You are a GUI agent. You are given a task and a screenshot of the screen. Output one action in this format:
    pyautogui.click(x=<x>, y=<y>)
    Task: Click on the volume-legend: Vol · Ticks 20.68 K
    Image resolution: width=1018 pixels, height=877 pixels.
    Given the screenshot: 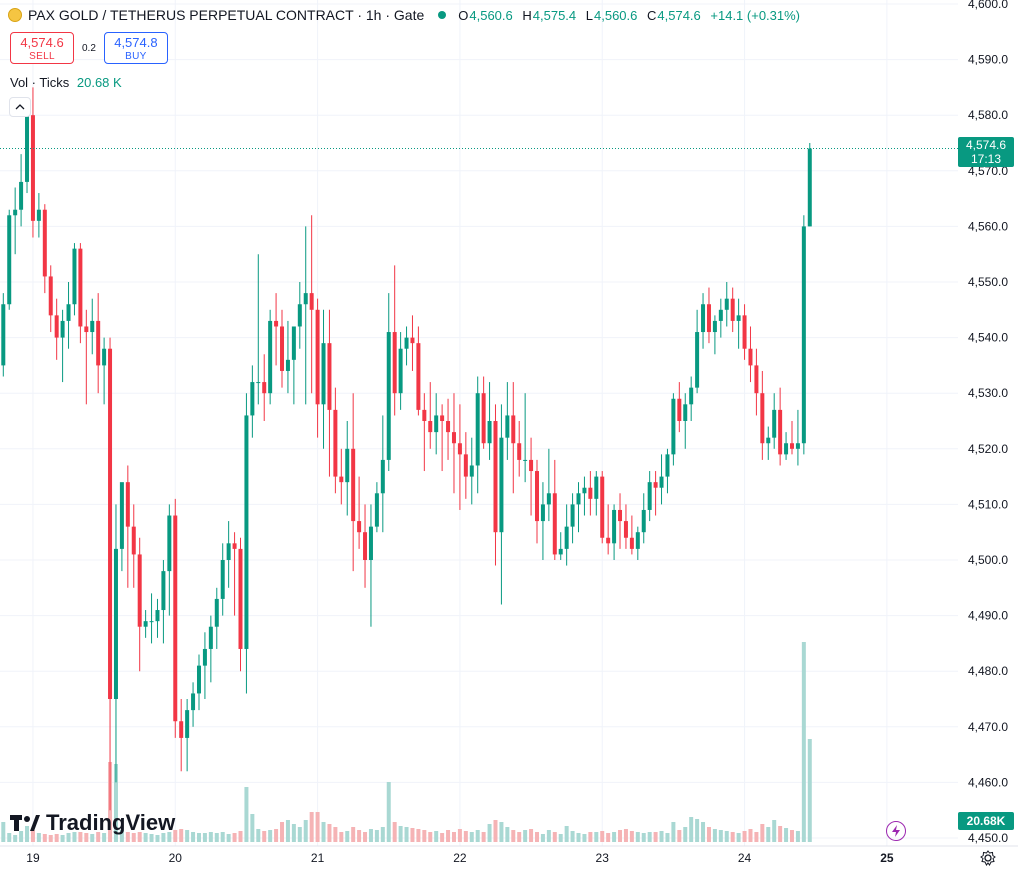 What is the action you would take?
    pyautogui.click(x=66, y=82)
    